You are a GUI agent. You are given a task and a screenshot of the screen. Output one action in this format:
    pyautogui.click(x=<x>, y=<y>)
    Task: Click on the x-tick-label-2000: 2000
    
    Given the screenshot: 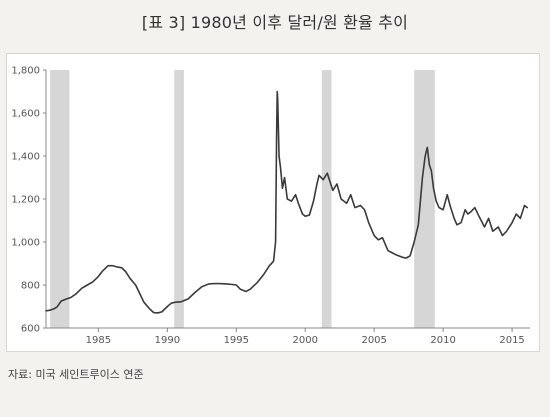 What is the action you would take?
    pyautogui.click(x=305, y=340)
    